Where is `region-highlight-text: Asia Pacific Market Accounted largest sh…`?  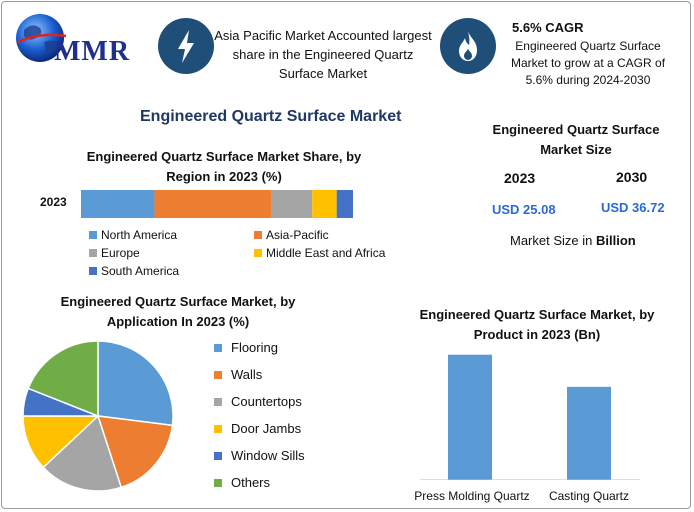
region-highlight-text: Asia Pacific Market Accounted largest sh… is located at coordinates (323, 54).